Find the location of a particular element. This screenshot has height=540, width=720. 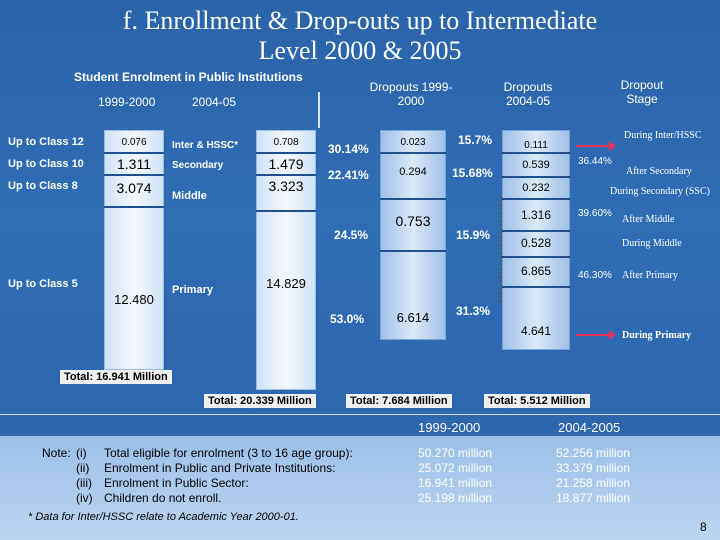

note-num: (ii) is located at coordinates (83, 468).